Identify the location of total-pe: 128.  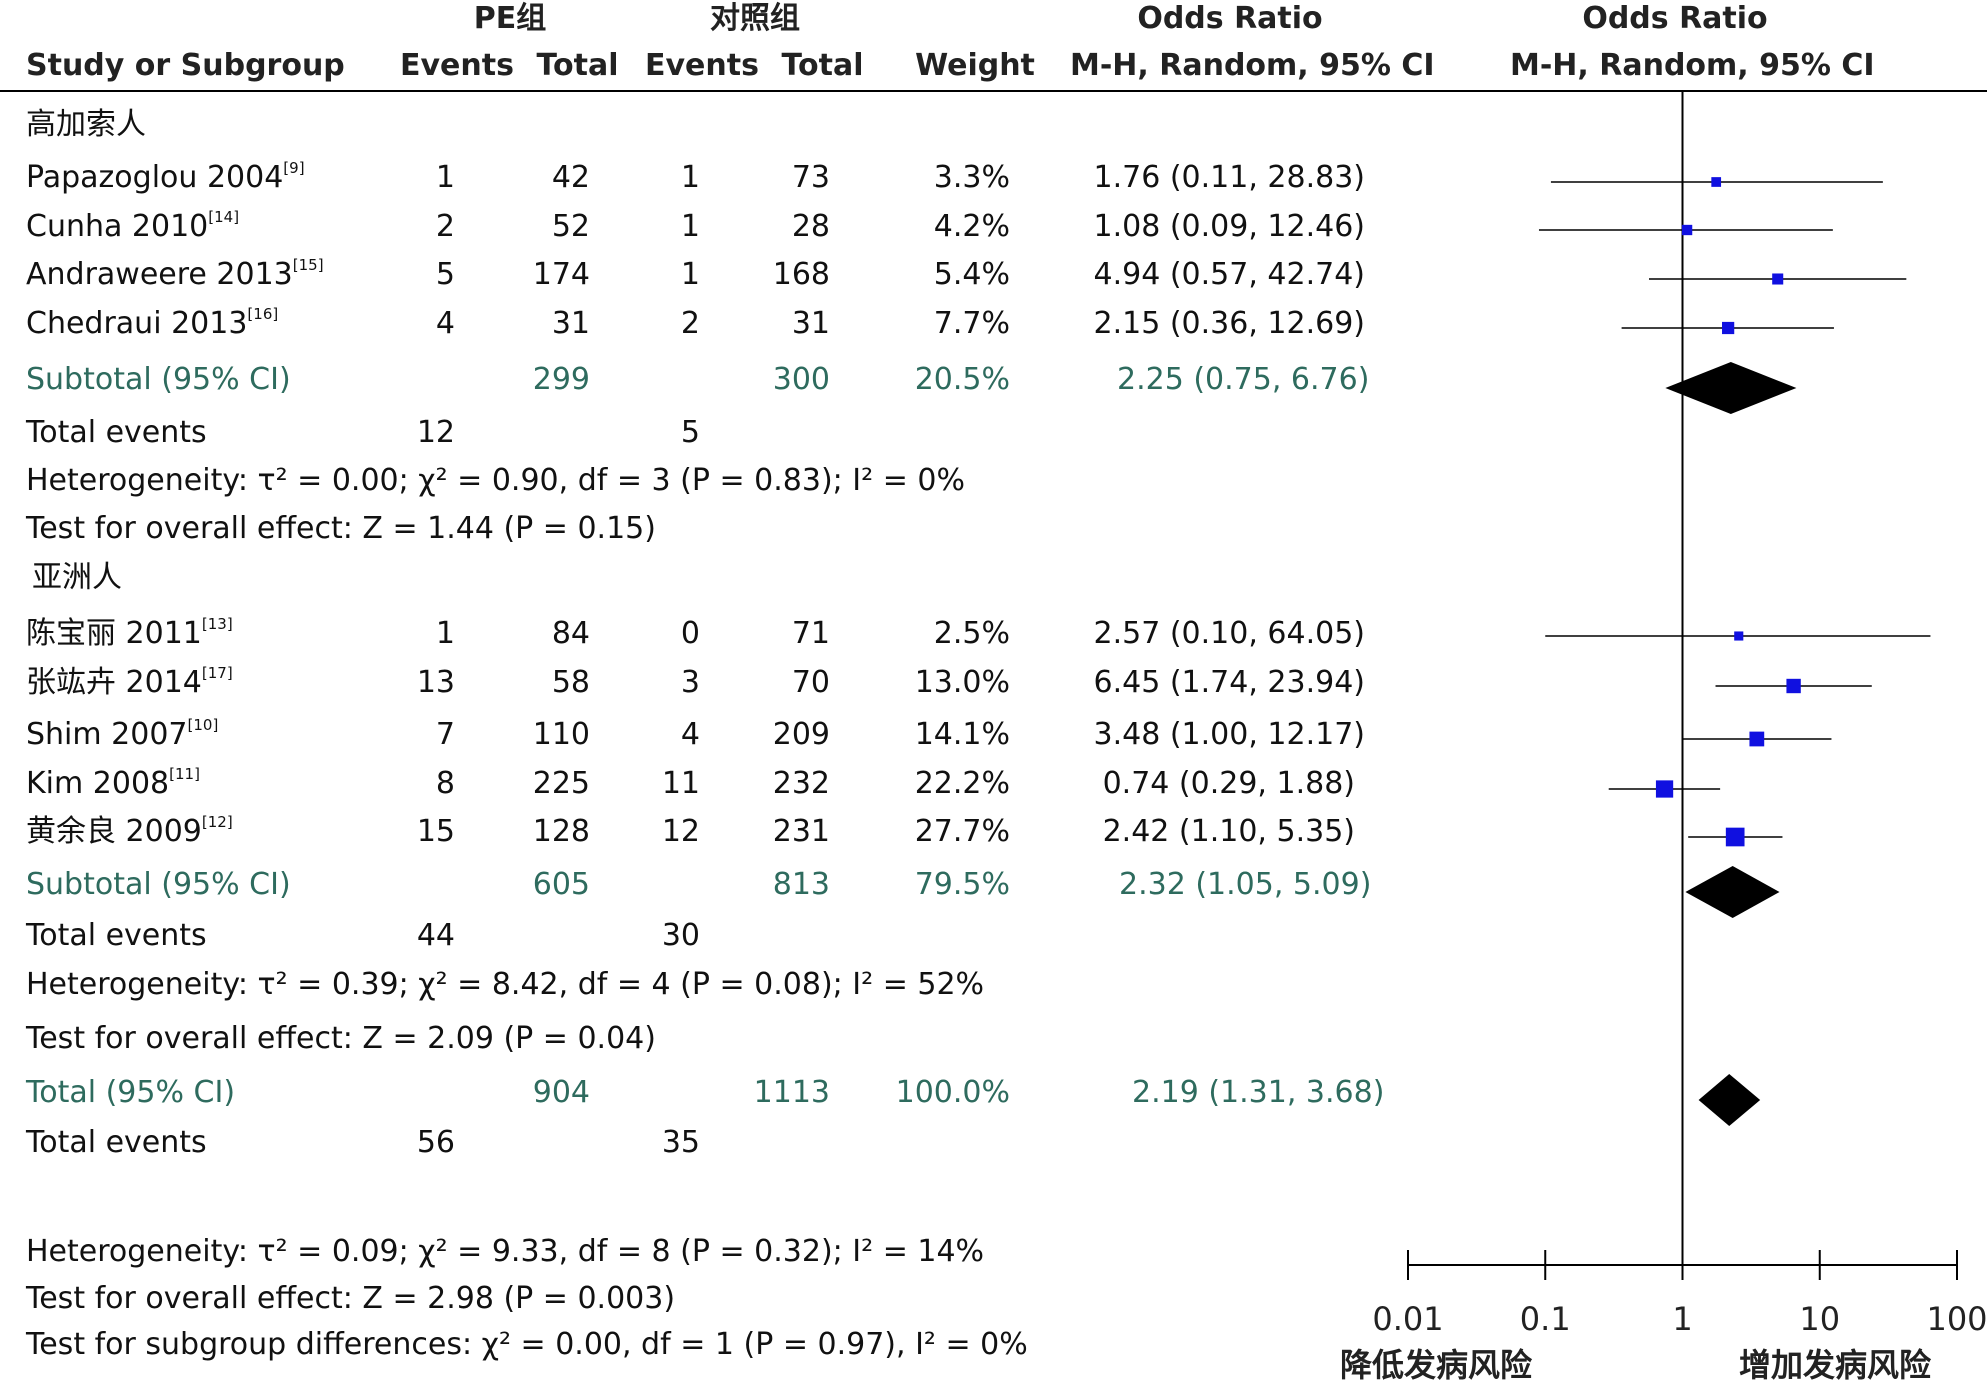
(561, 831).